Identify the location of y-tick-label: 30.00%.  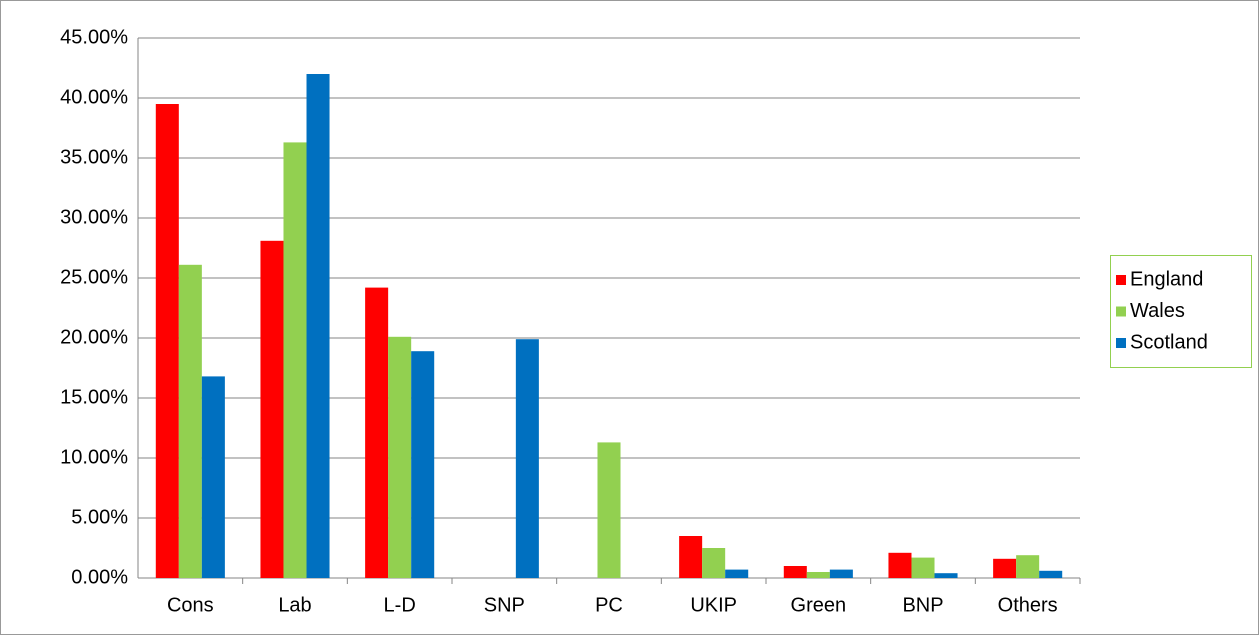
(94, 217).